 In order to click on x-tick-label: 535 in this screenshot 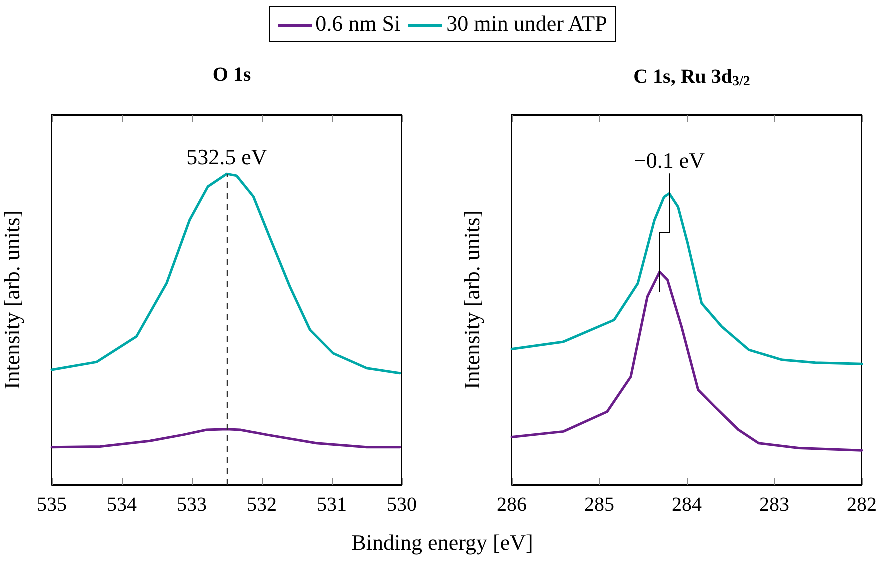, I will do `click(52, 505)`.